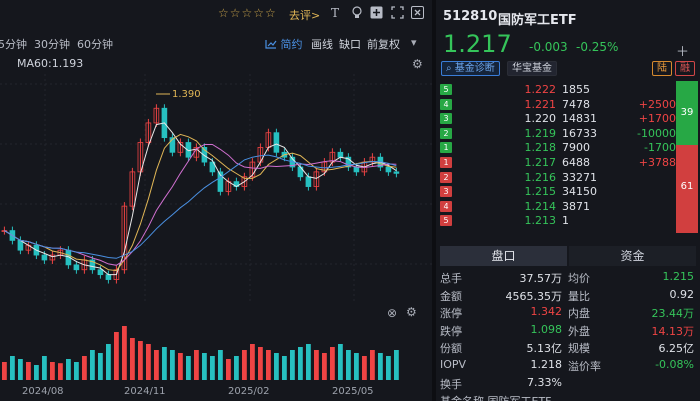  What do you see at coordinates (52, 44) in the screenshot?
I see `period-30min: 30分钟` at bounding box center [52, 44].